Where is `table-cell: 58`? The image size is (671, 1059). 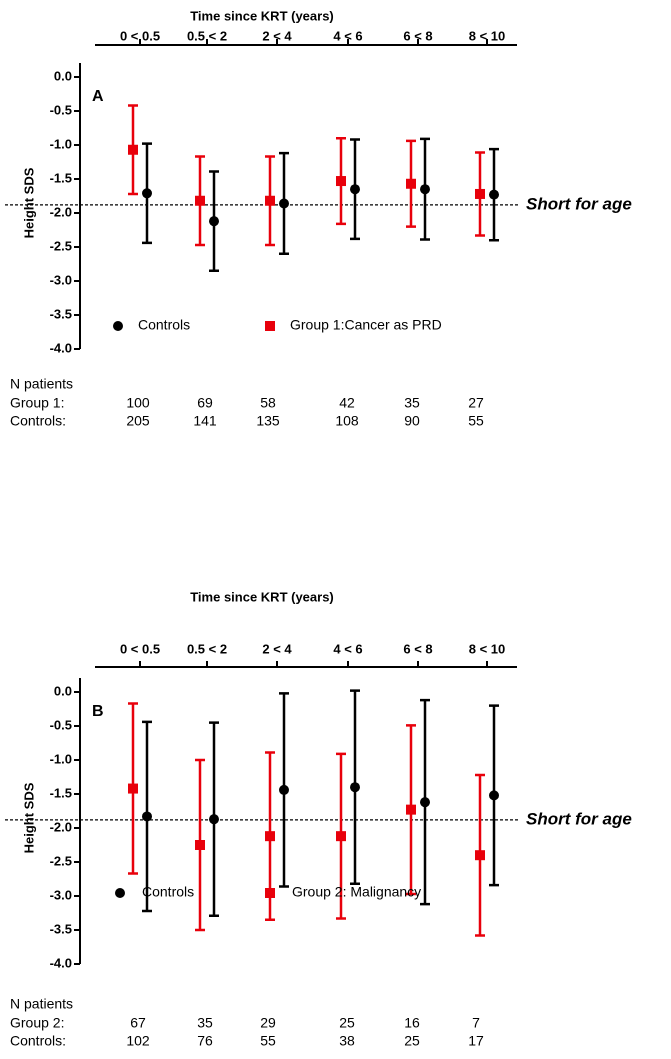
table-cell: 58 is located at coordinates (268, 403).